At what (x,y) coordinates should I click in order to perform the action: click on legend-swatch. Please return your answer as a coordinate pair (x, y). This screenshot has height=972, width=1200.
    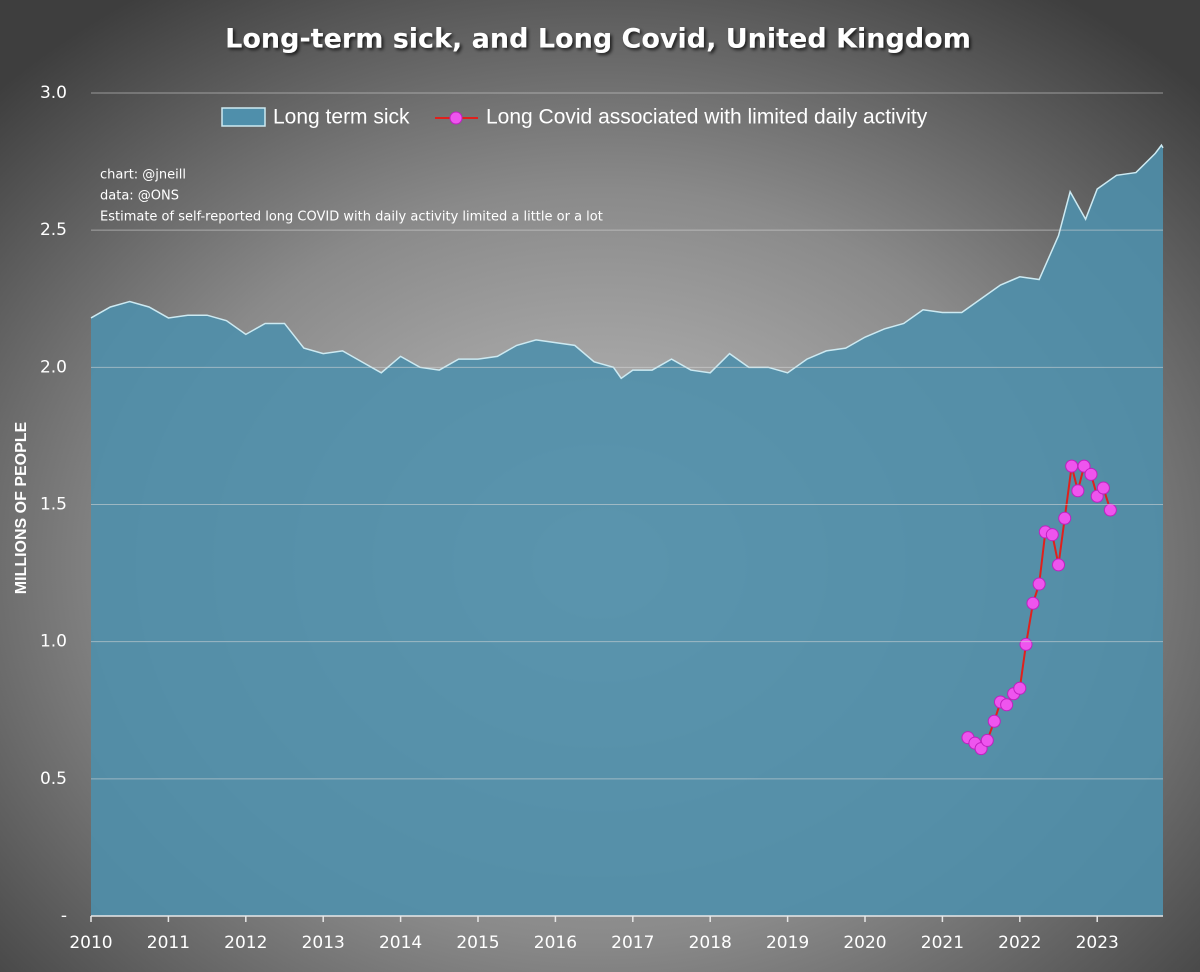
    Looking at the image, I should click on (243, 117).